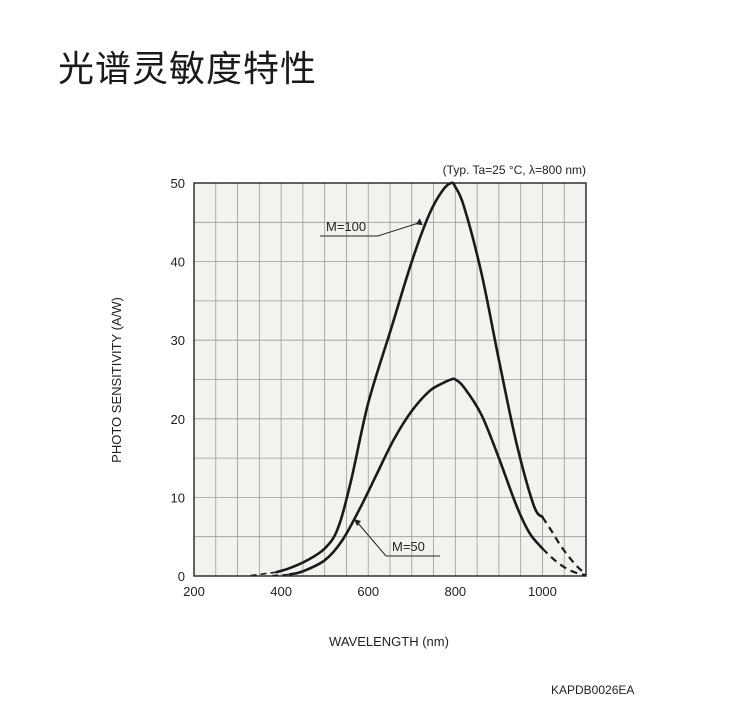 This screenshot has width=756, height=720. I want to click on y-tick-label: 10, so click(178, 497).